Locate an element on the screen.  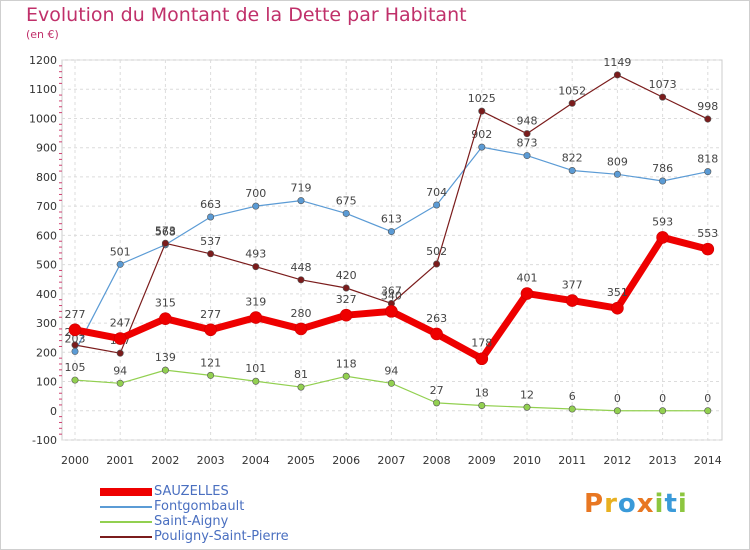
logo-letter: o is located at coordinates (627, 504).